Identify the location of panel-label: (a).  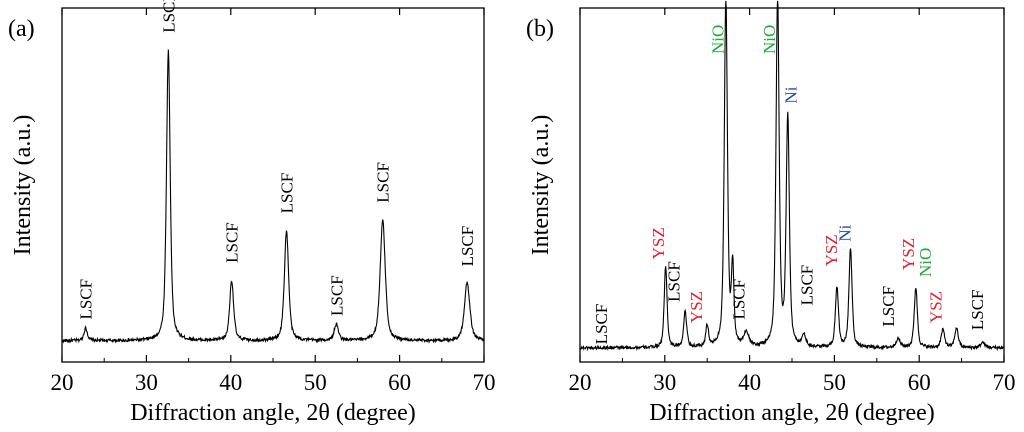
(21, 29).